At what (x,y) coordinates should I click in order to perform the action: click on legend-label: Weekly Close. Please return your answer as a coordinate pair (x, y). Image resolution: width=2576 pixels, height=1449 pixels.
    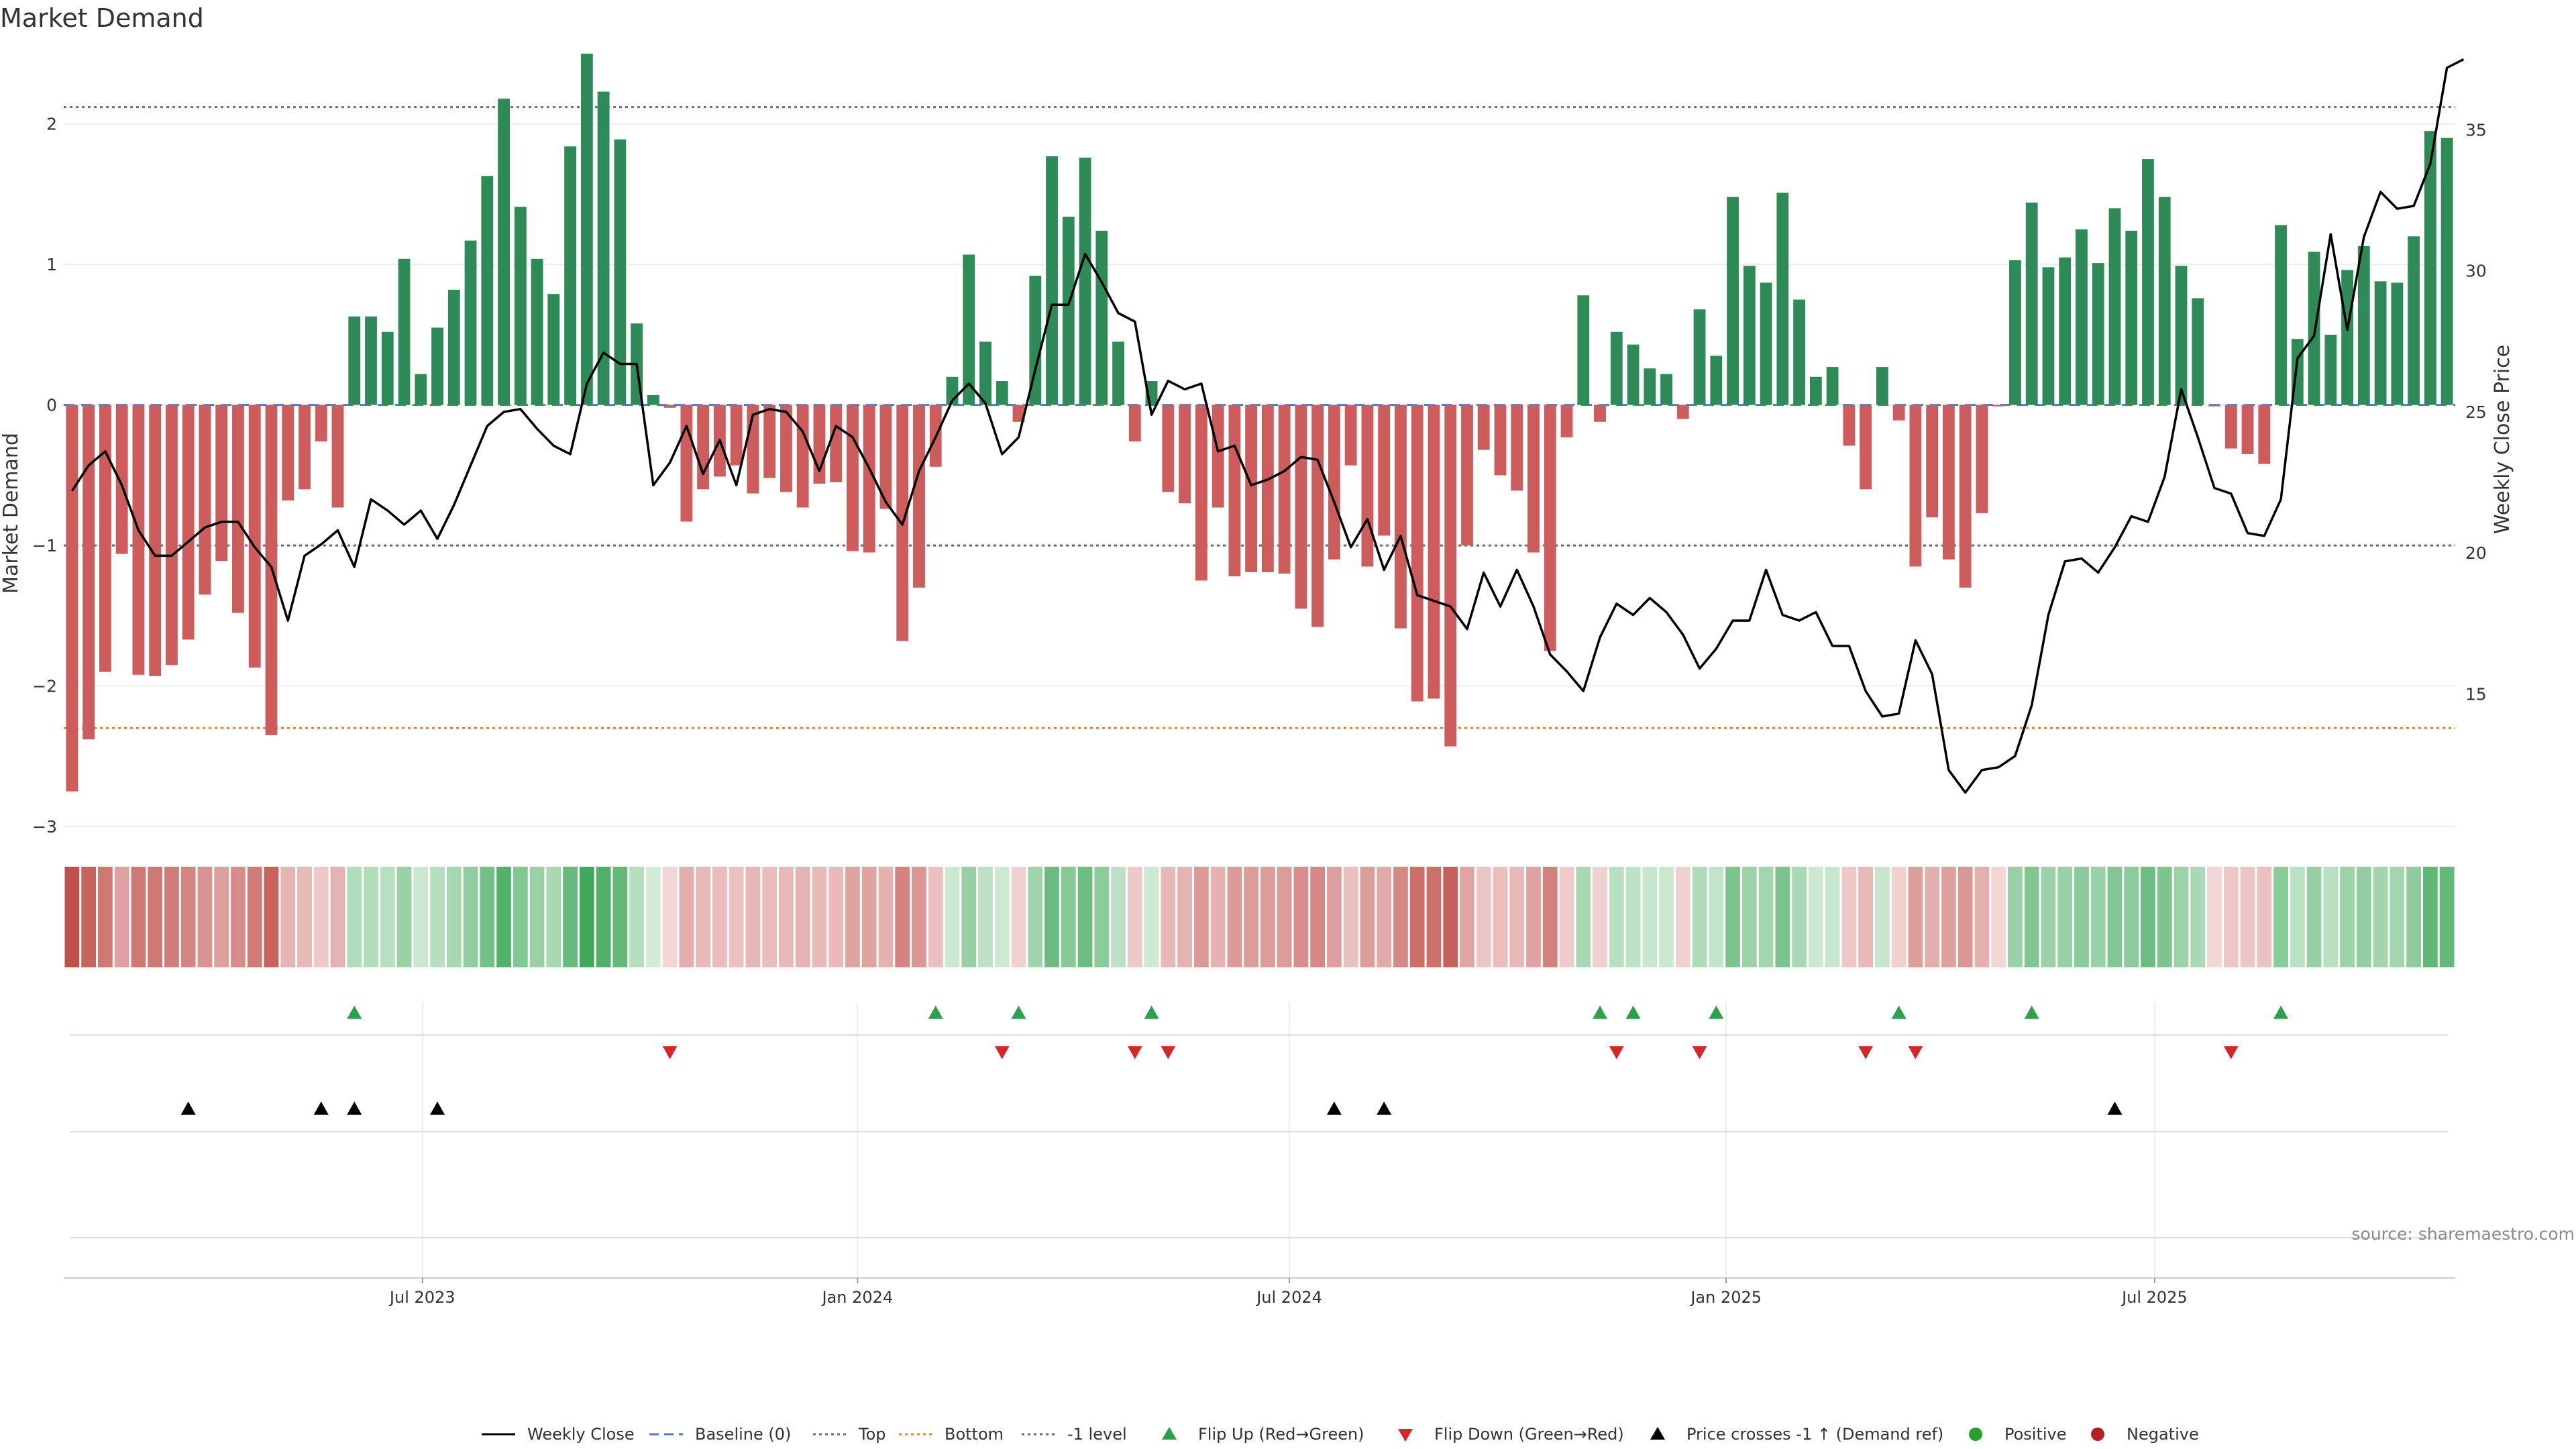
    Looking at the image, I should click on (581, 1434).